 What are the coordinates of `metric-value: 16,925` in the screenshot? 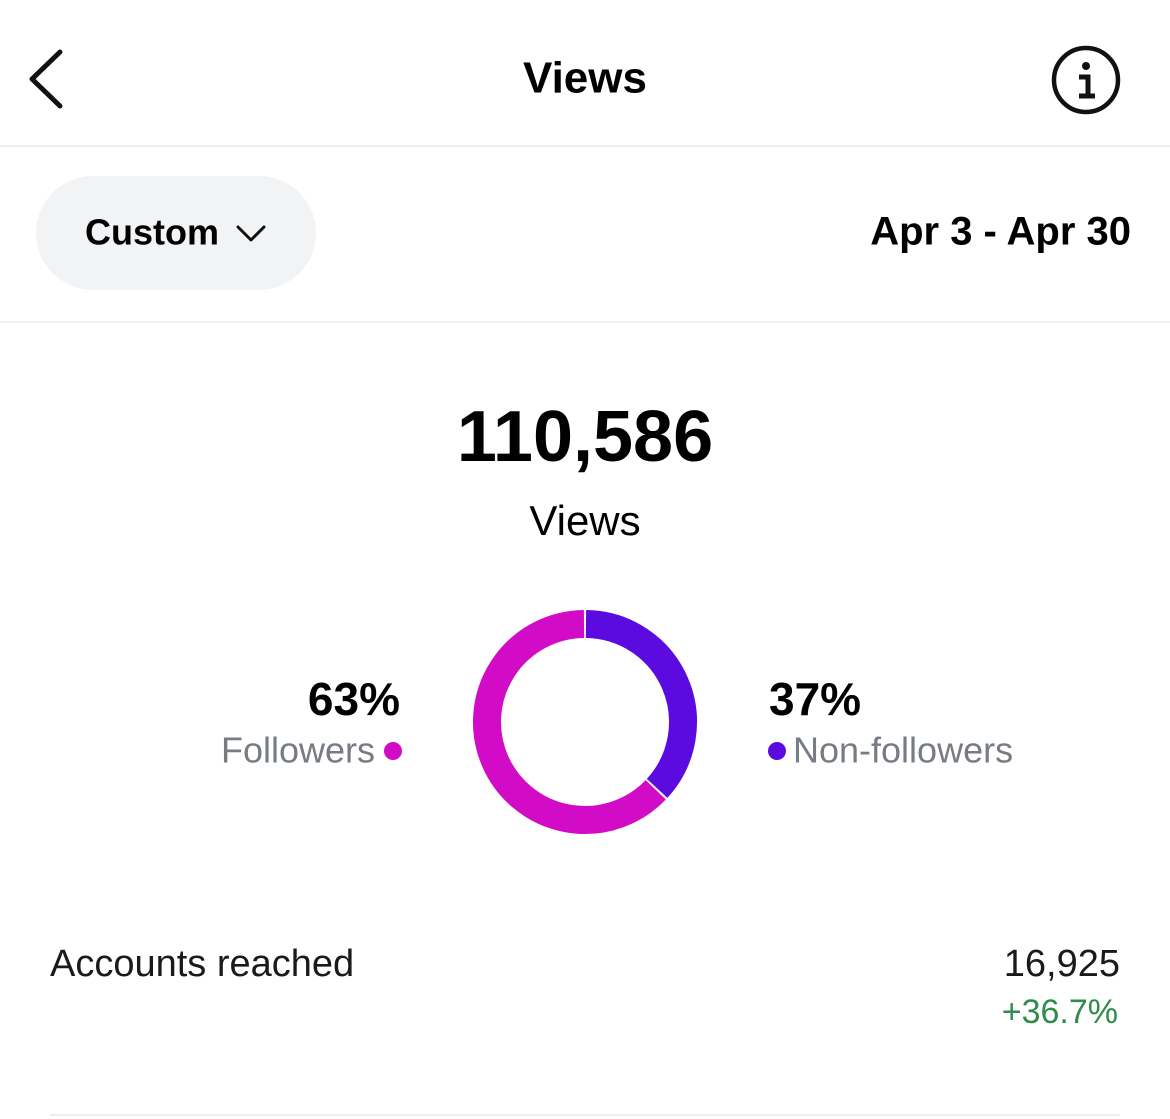 It's located at (1062, 964).